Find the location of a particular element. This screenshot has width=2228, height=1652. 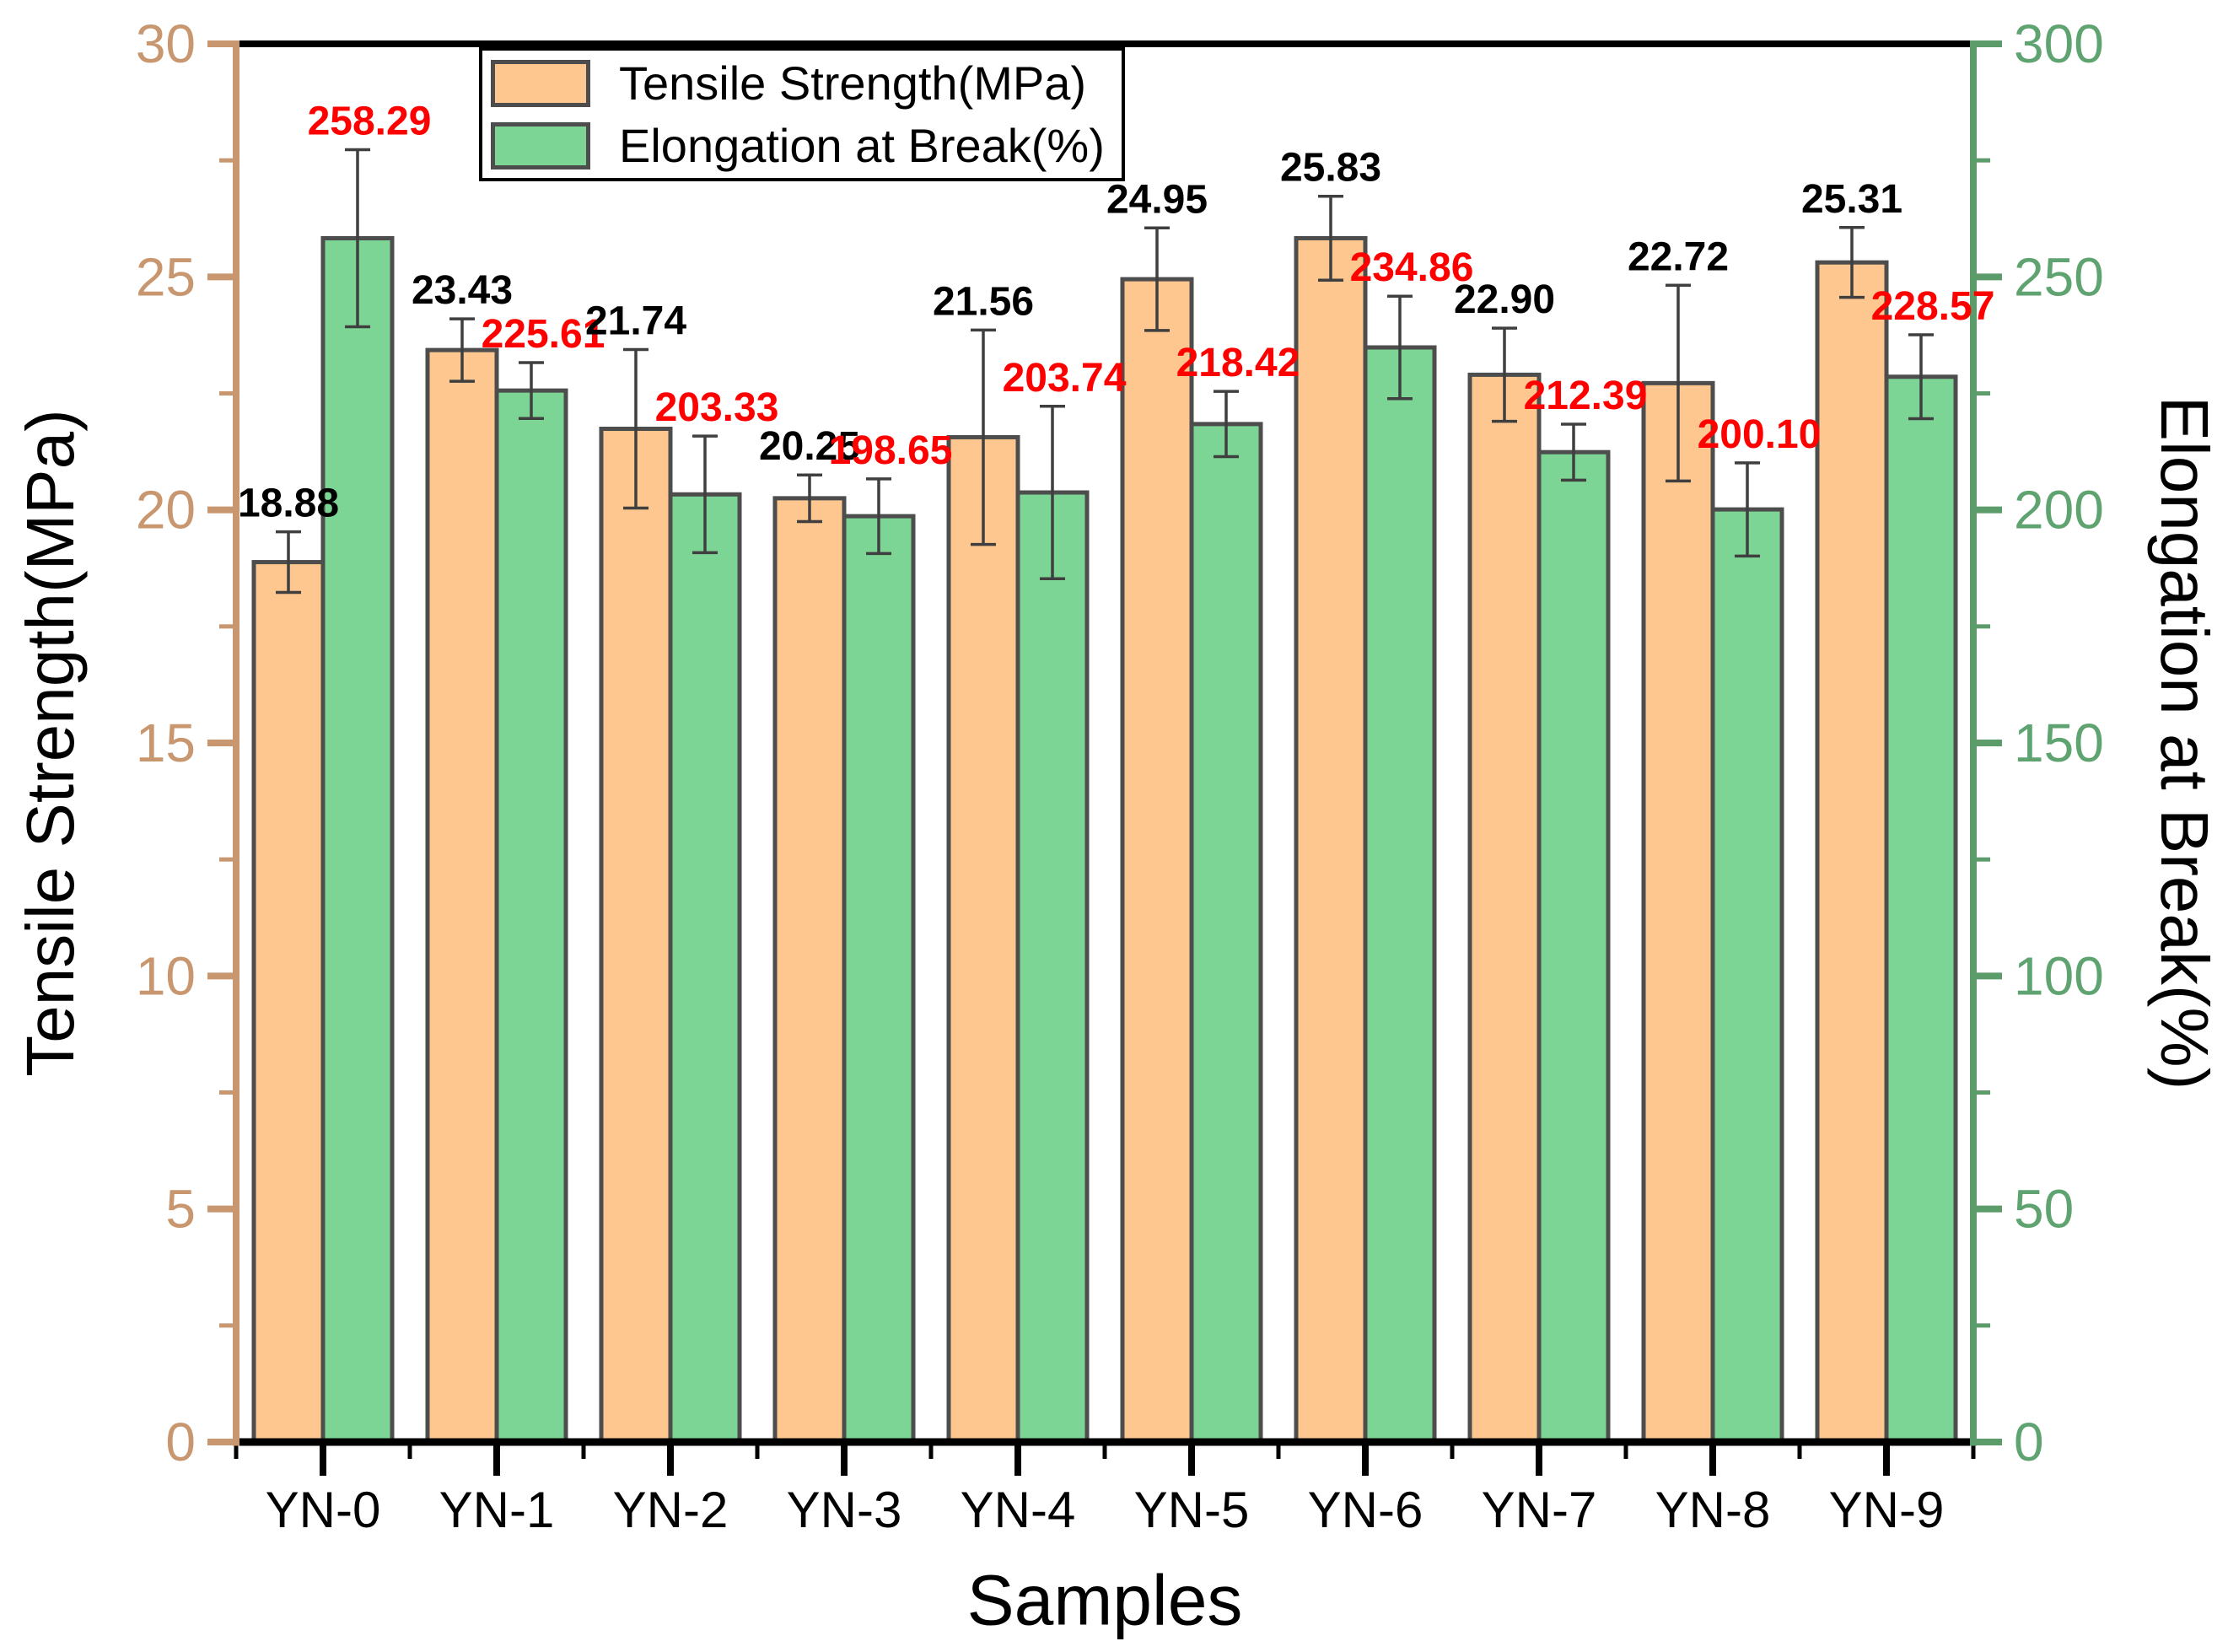

value-label-tensile-YN-7: 22.90 is located at coordinates (1504, 300).